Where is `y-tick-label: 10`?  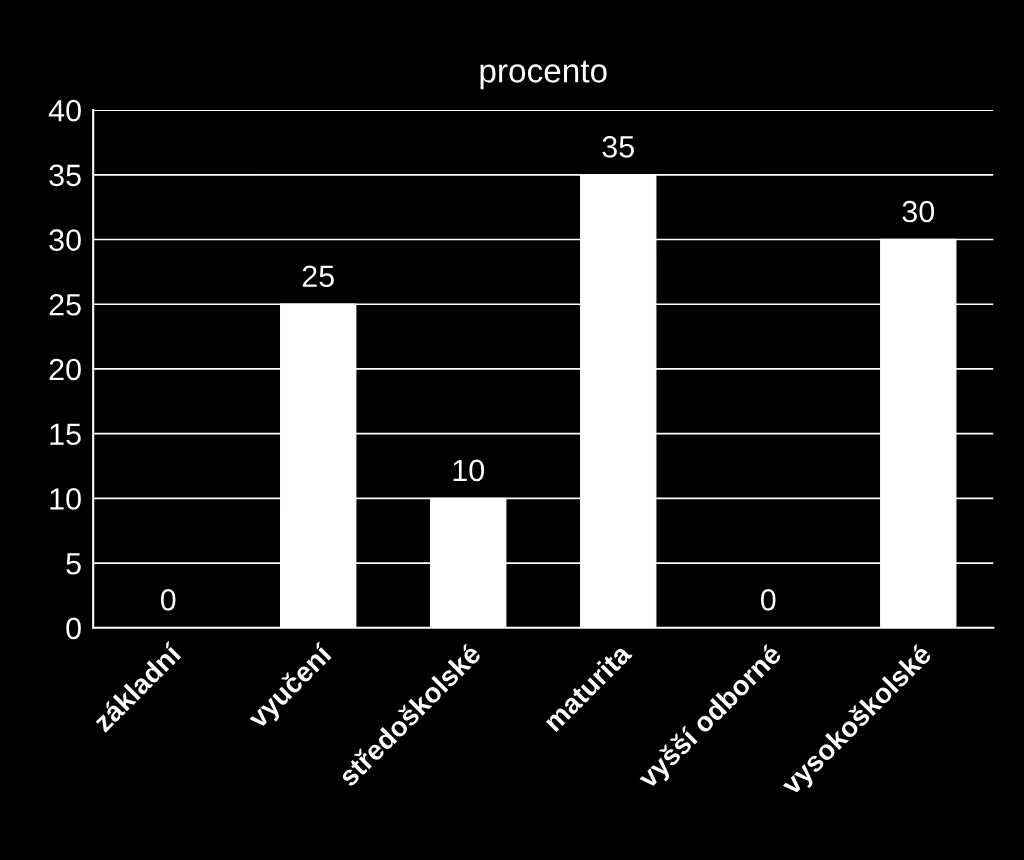 y-tick-label: 10 is located at coordinates (65, 499).